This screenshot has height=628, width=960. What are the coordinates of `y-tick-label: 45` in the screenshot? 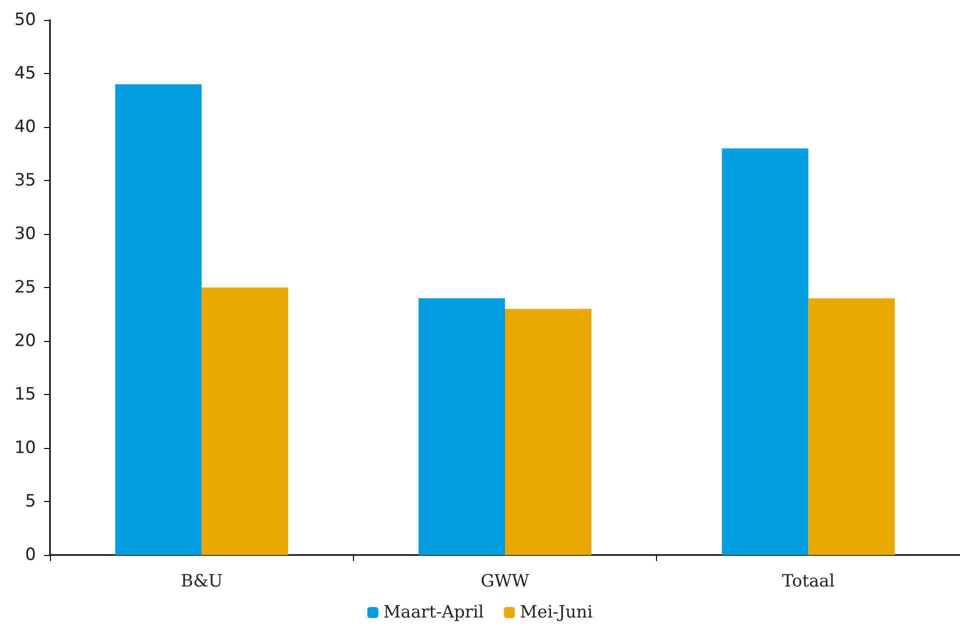 It's located at (25, 74).